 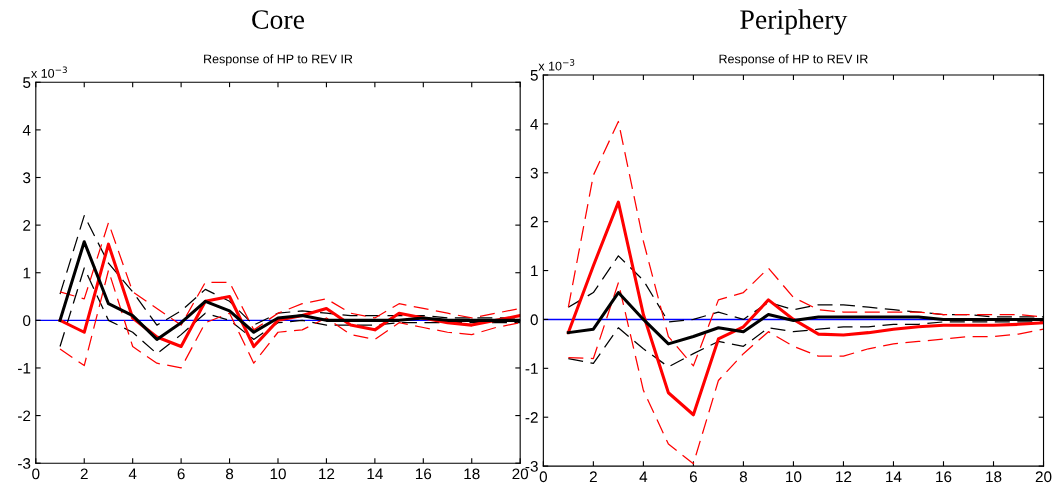 I want to click on x-tick-label: 20, so click(x=1043, y=477).